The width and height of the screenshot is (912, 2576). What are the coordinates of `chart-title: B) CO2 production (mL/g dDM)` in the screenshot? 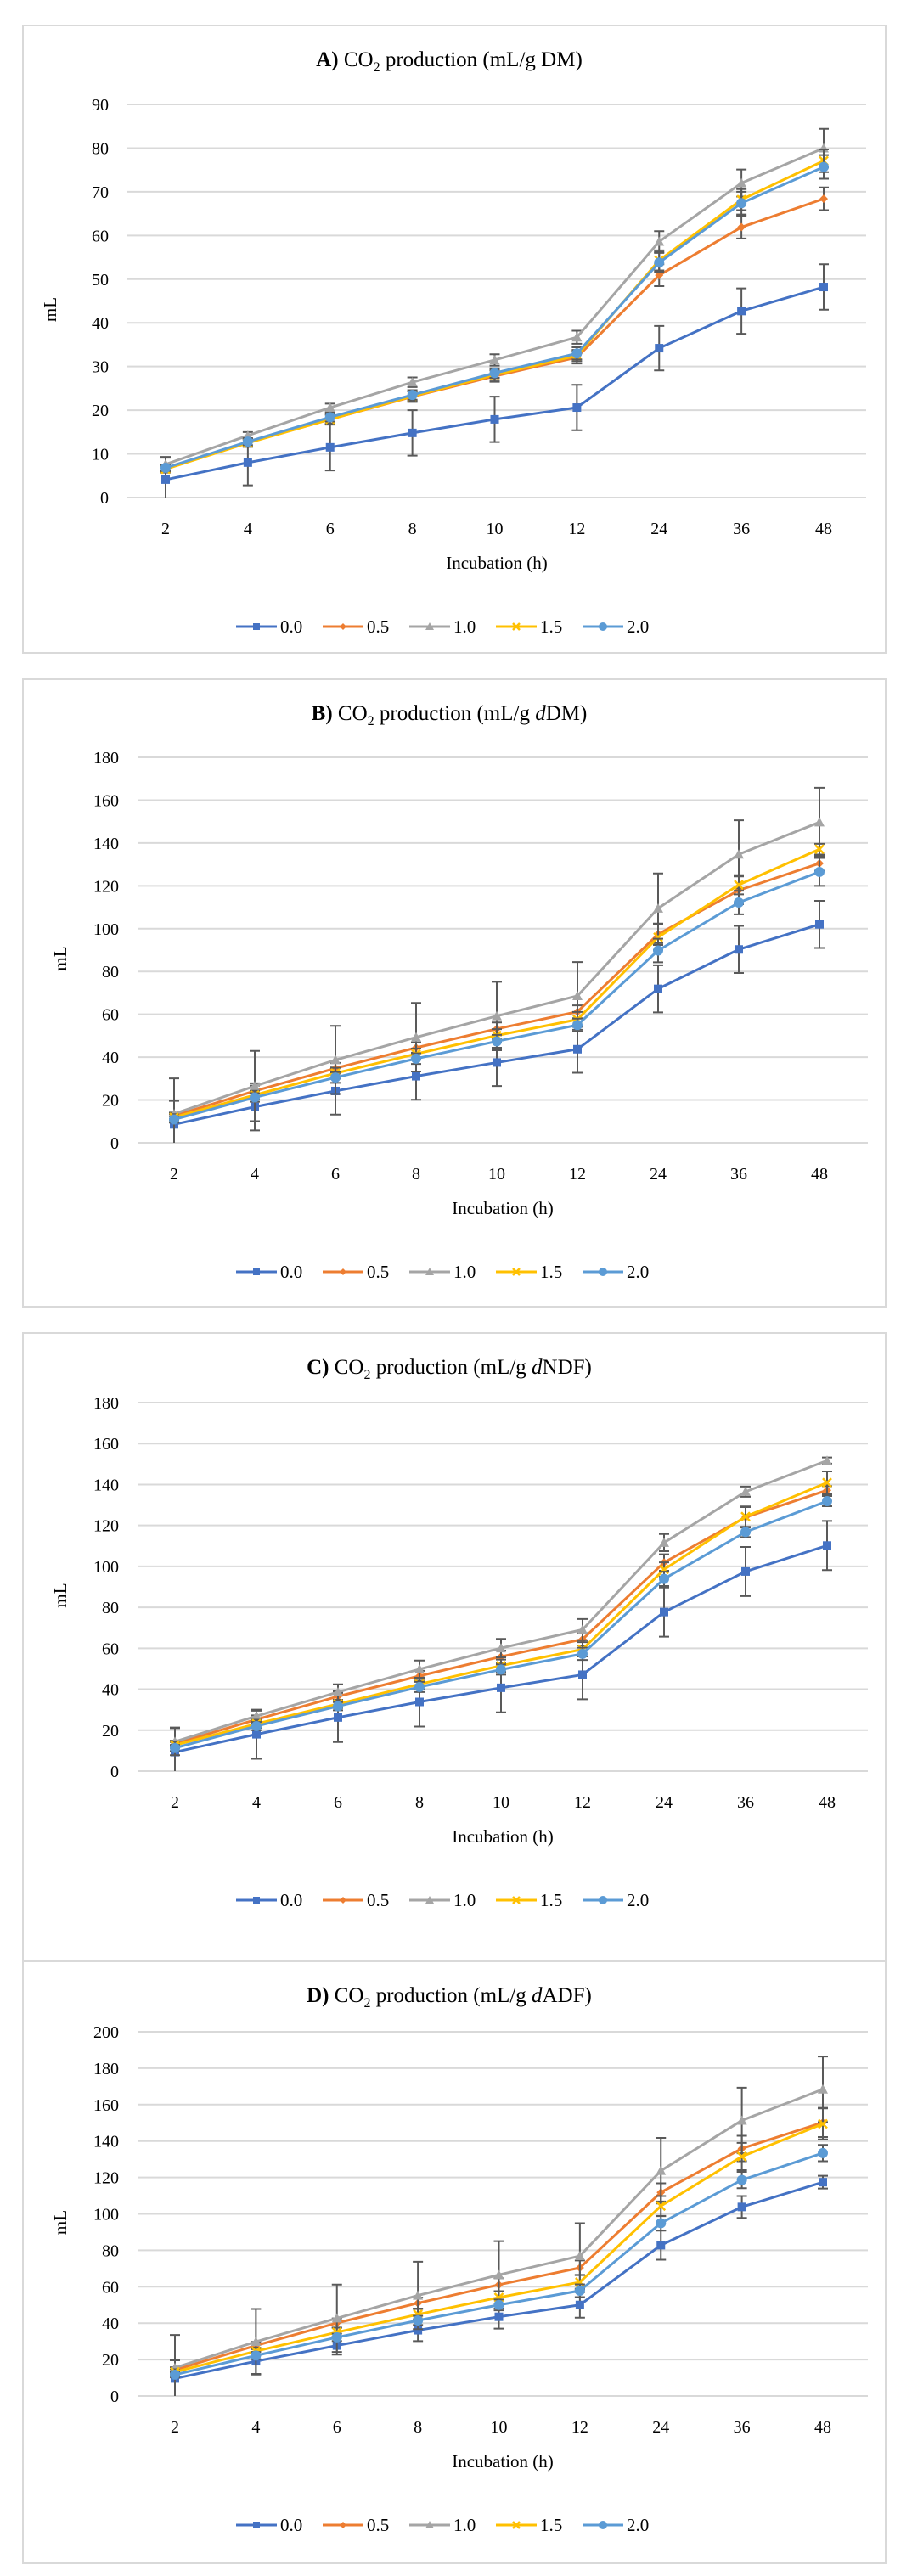 It's located at (450, 715).